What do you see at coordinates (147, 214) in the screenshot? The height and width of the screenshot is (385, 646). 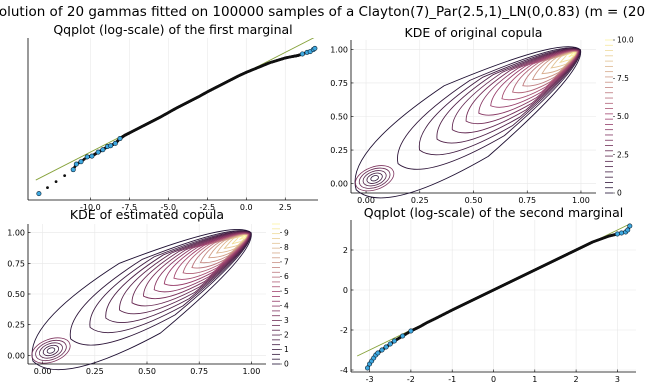 I see `panel-title: KDE of estimated copula` at bounding box center [147, 214].